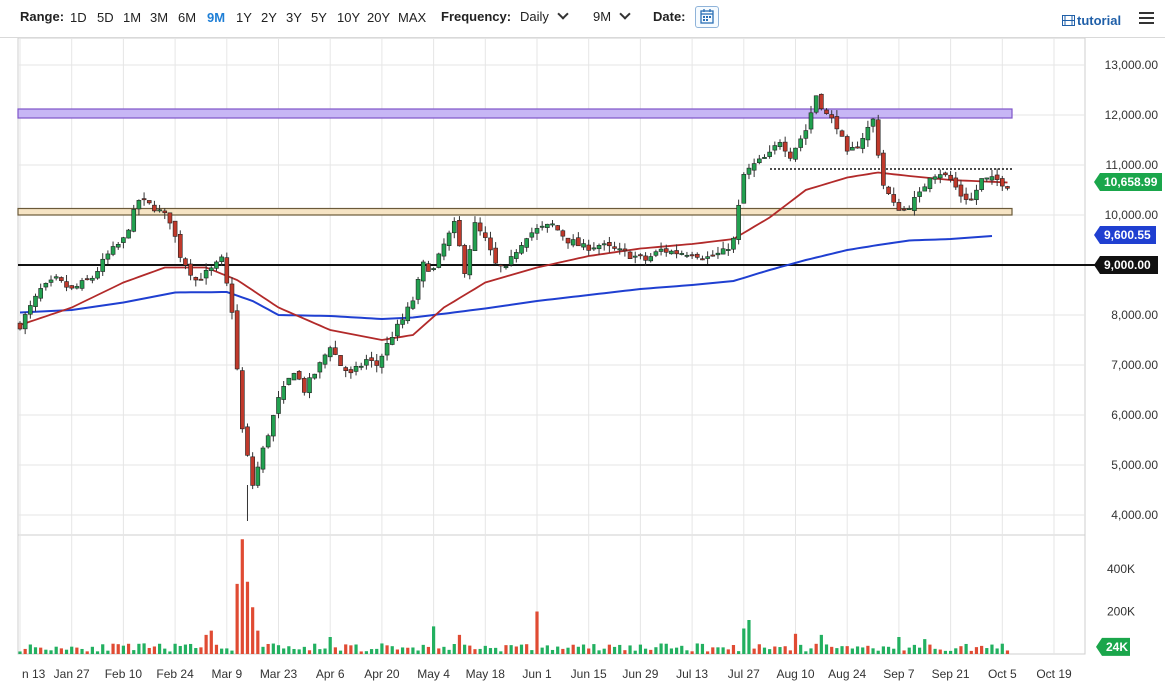 This screenshot has height=692, width=1165. What do you see at coordinates (132, 17) in the screenshot?
I see `range-button-1m: 1M` at bounding box center [132, 17].